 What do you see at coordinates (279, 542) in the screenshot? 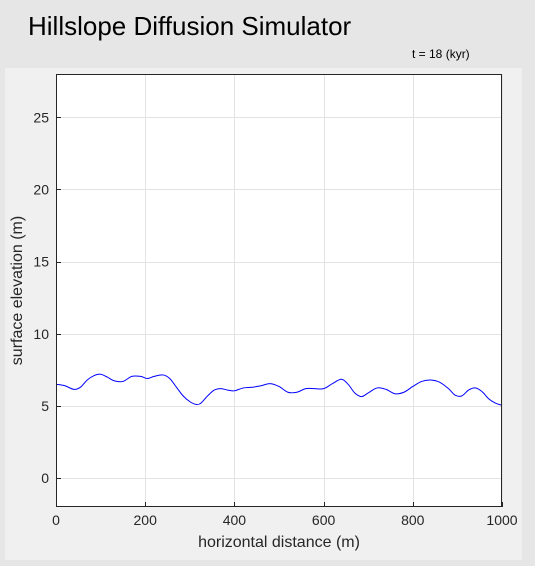
I see `x-axis-label: horizontal distance (m)` at bounding box center [279, 542].